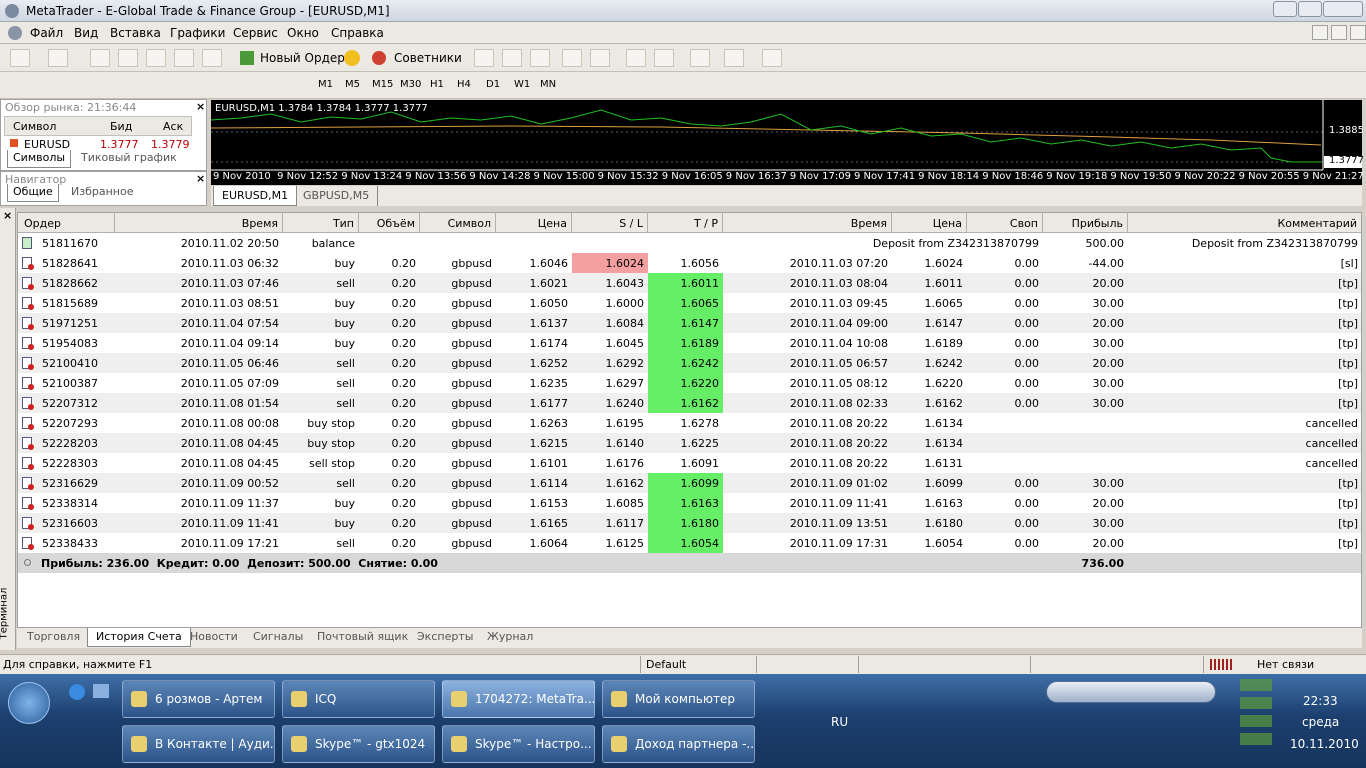 The image size is (1366, 768). What do you see at coordinates (290, 58) in the screenshot?
I see `new-order-button: Новый Ордер` at bounding box center [290, 58].